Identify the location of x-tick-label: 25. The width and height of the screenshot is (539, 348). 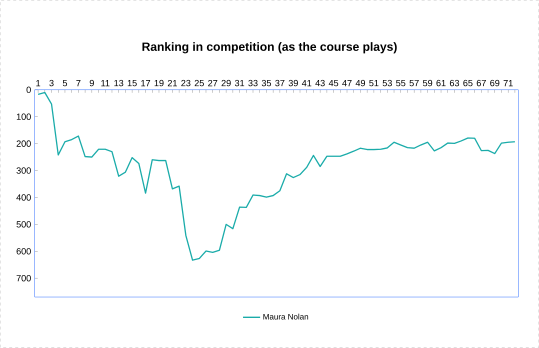
(199, 83).